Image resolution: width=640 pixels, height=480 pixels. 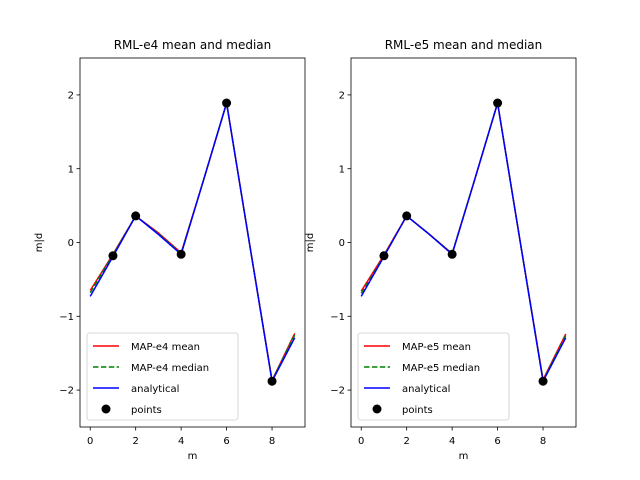 What do you see at coordinates (441, 368) in the screenshot?
I see `legend-label: MAP-e5 median` at bounding box center [441, 368].